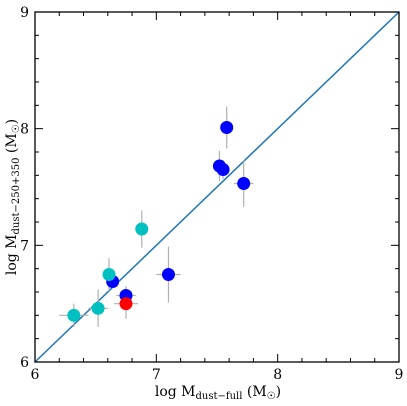  I want to click on x-tick-label: 9, so click(399, 375).